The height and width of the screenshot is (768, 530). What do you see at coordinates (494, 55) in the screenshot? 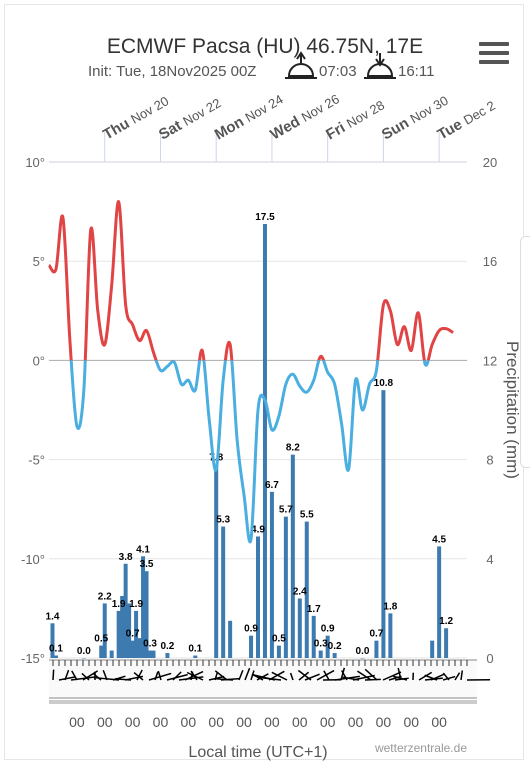
I see `hamburger-menu-icon` at bounding box center [494, 55].